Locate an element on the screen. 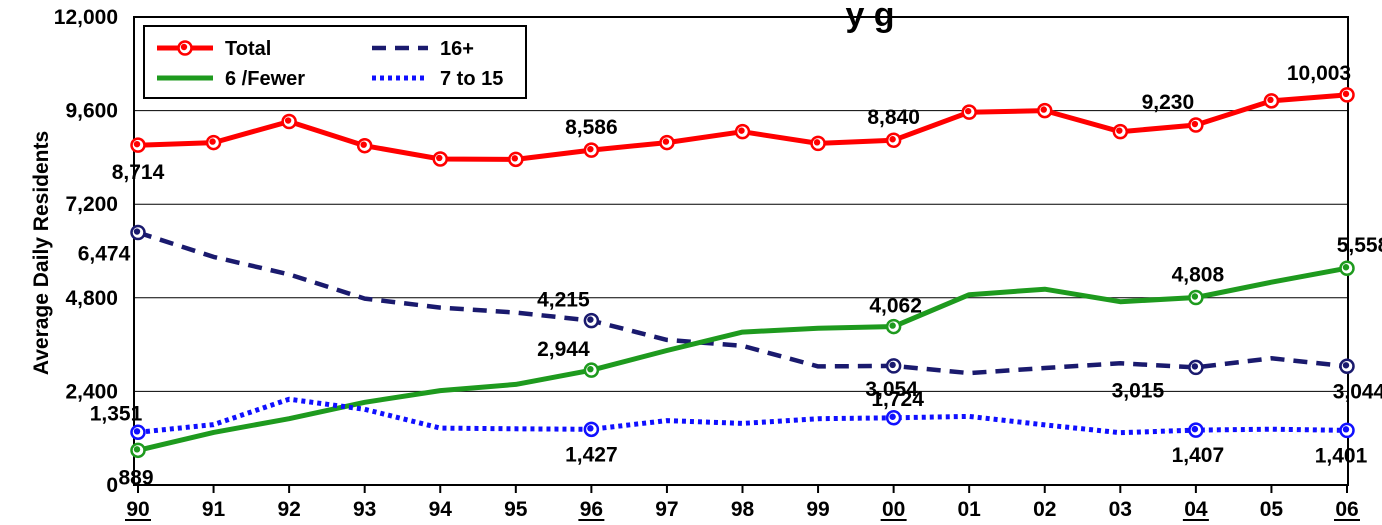  legend-label: 16+ is located at coordinates (457, 49).